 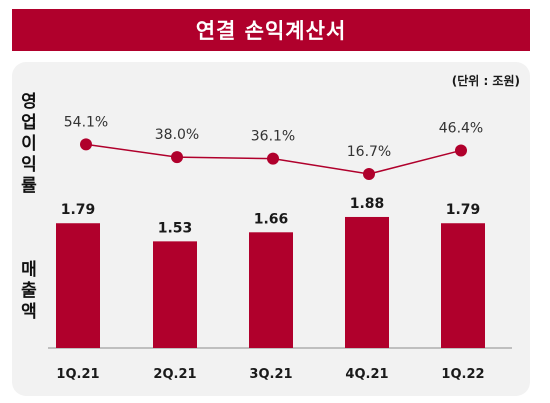 I want to click on category-label: 1Q.22, so click(x=462, y=374).